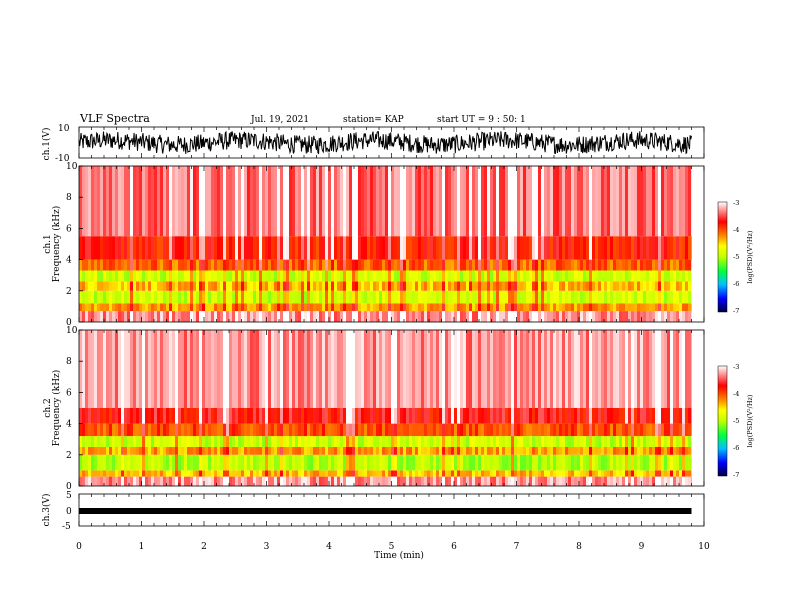 The width and height of the screenshot is (792, 612). I want to click on ch2-spectrogram-ylabel-channel: ch.2, so click(48, 407).